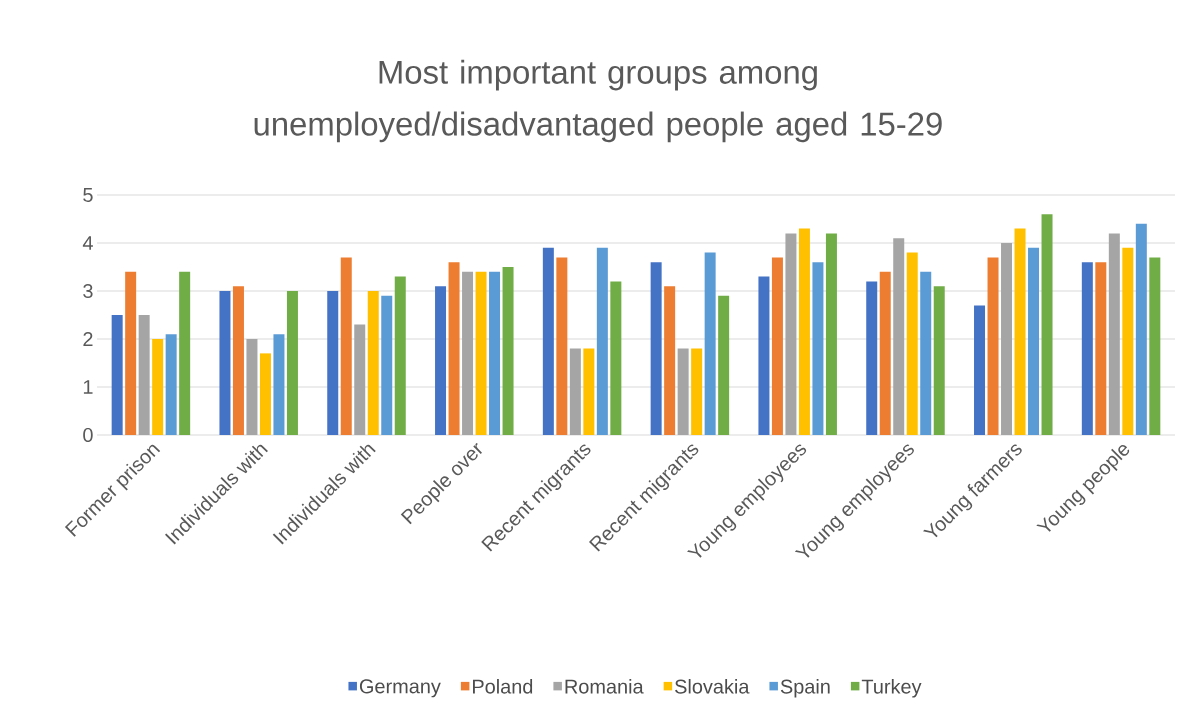 This screenshot has width=1196, height=724. I want to click on legend-label: Turkey, so click(891, 688).